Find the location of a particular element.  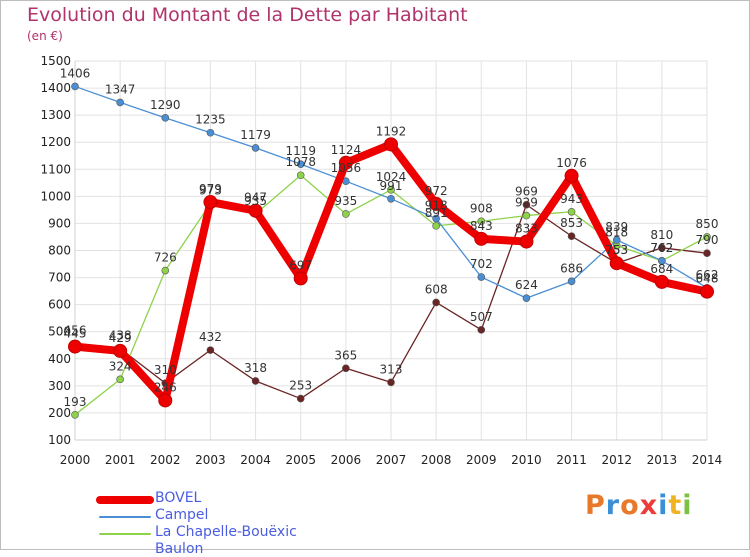

x-tick-label: 2014 is located at coordinates (707, 460).